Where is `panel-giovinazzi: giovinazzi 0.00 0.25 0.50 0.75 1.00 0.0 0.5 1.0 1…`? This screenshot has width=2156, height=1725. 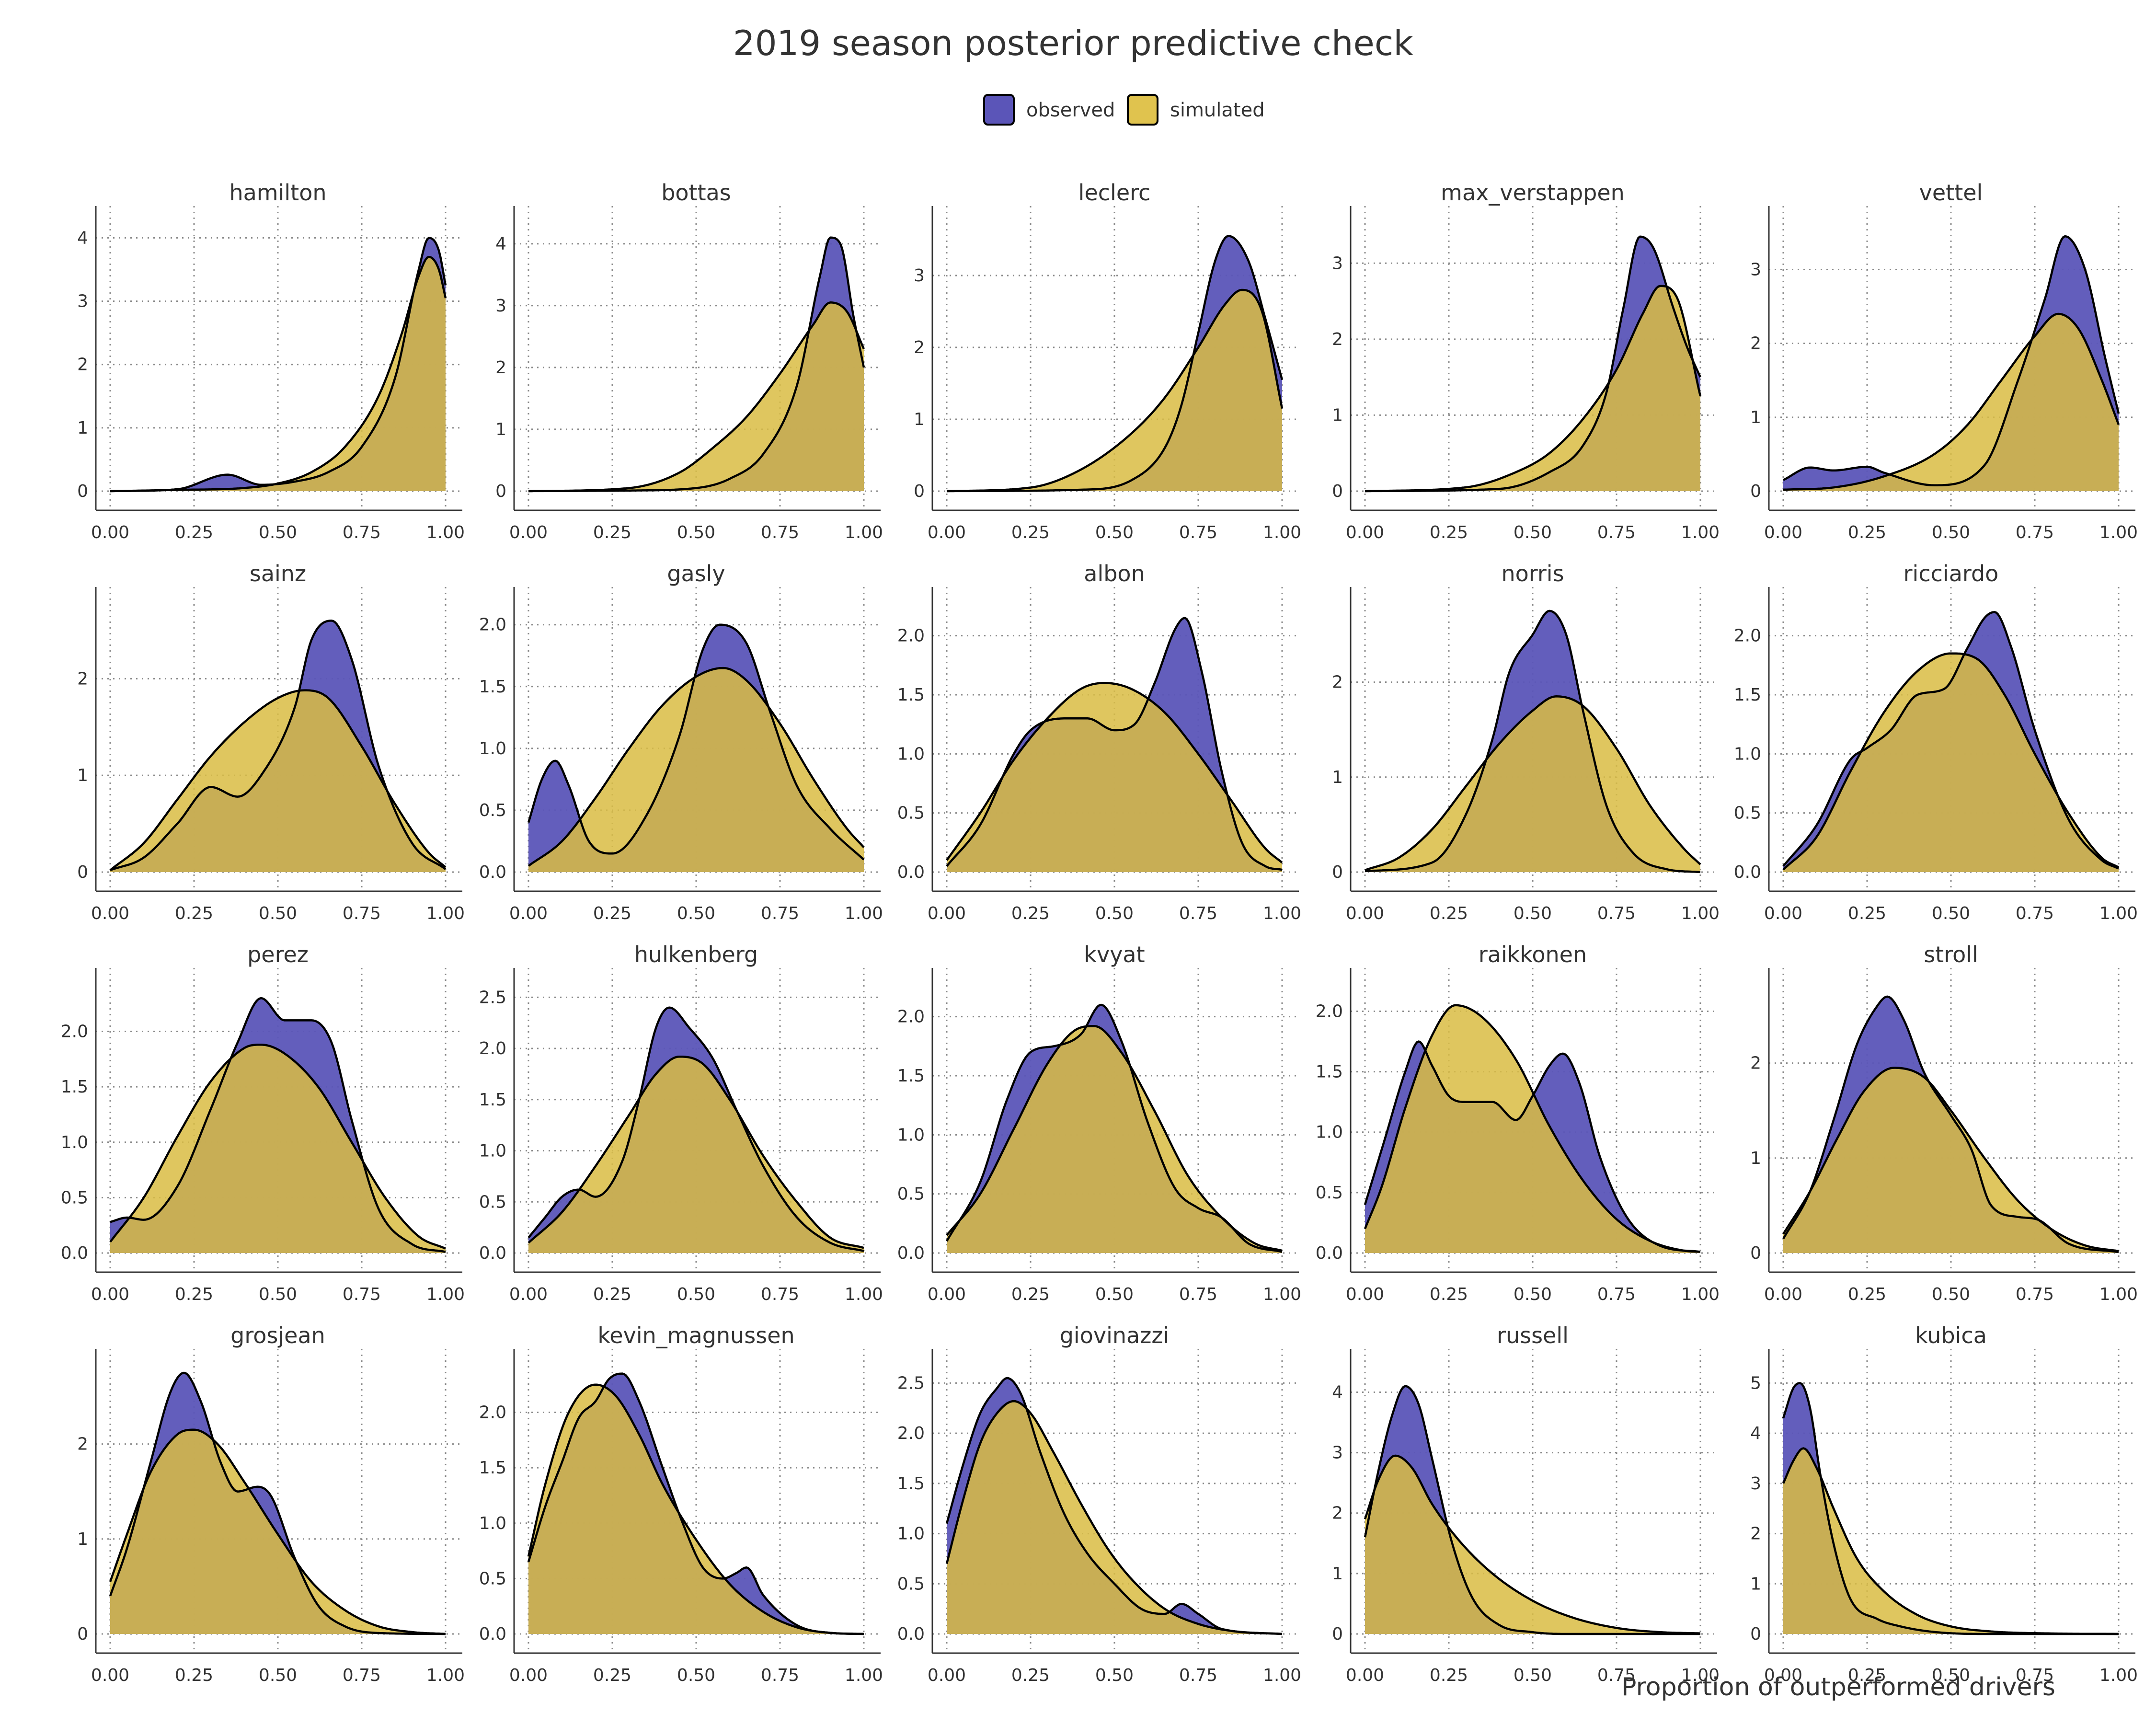
panel-giovinazzi: giovinazzi 0.00 0.25 0.50 0.75 1.00 0.0 0.5 1.0 1… is located at coordinates (1099, 1503).